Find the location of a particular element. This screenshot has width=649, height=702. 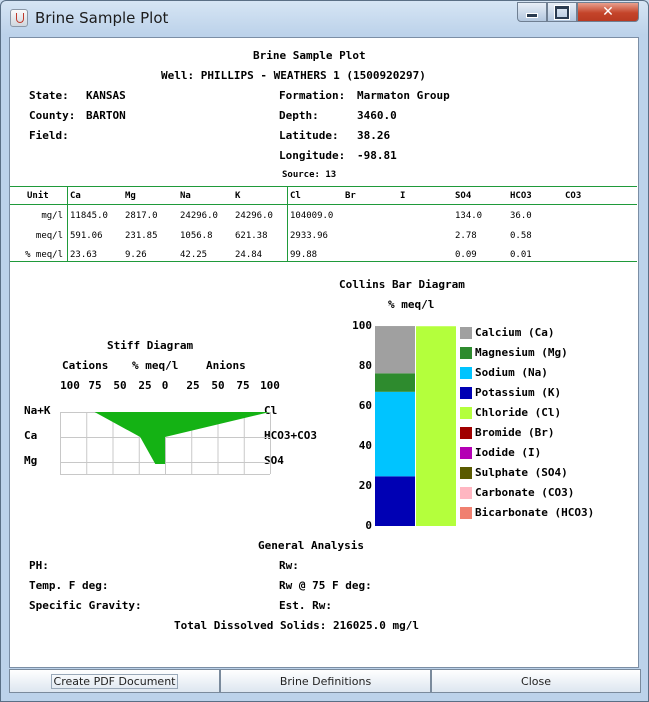

cell-na: 42.25 is located at coordinates (194, 255).